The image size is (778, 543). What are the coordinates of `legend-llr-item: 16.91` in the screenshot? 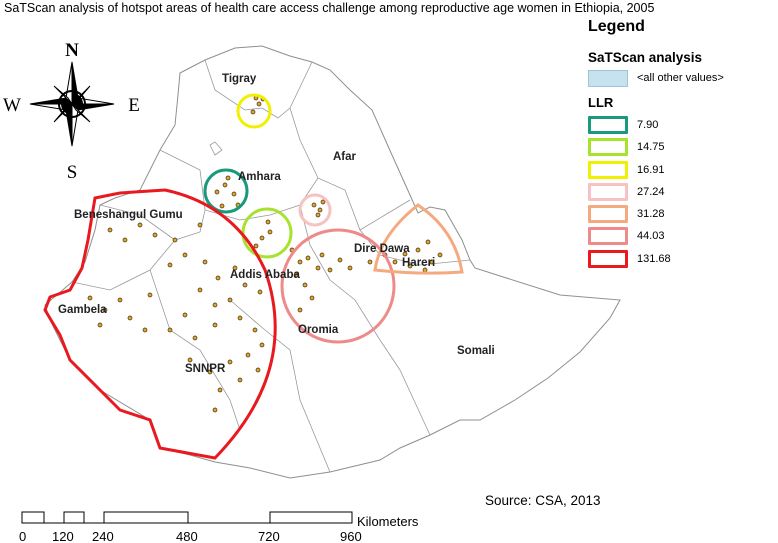 It's located at (680, 170).